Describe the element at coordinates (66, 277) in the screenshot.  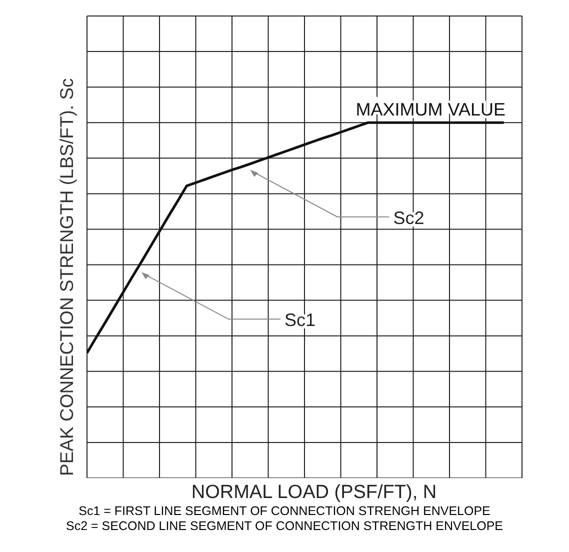
I see `y-axis-title: PEAK CONNECTION STRENGTH (LBS/FT). Sc` at that location.